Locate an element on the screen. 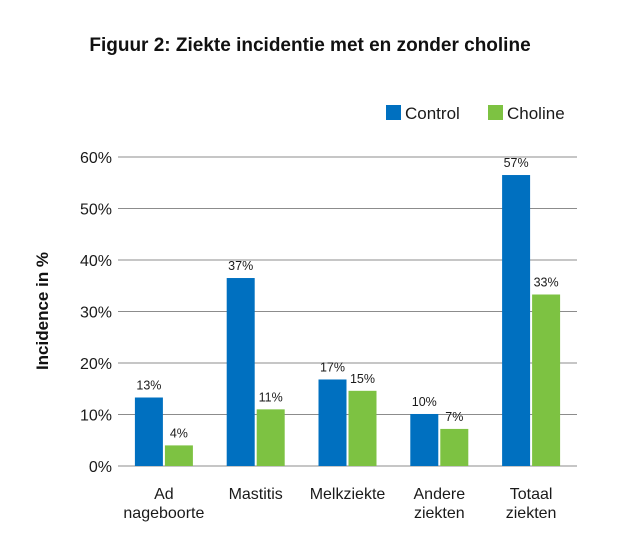 Image resolution: width=622 pixels, height=557 pixels. y-tick-label: 40% is located at coordinates (96, 261).